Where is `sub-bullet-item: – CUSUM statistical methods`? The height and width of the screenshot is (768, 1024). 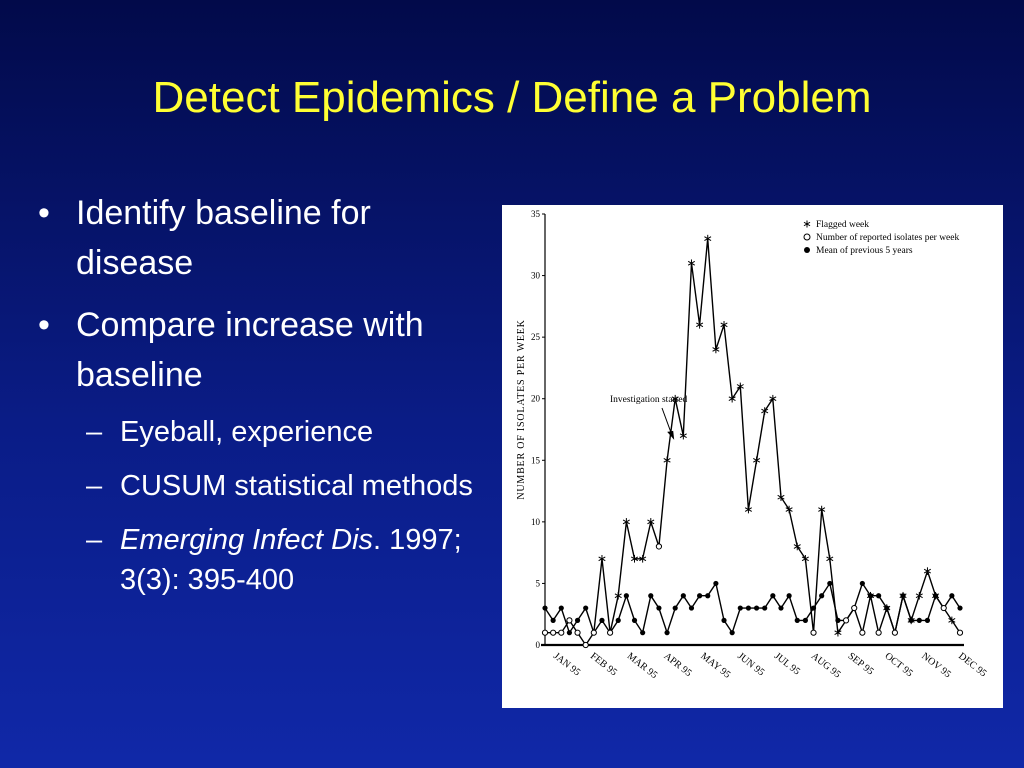 sub-bullet-item: – CUSUM statistical methods is located at coordinates (263, 486).